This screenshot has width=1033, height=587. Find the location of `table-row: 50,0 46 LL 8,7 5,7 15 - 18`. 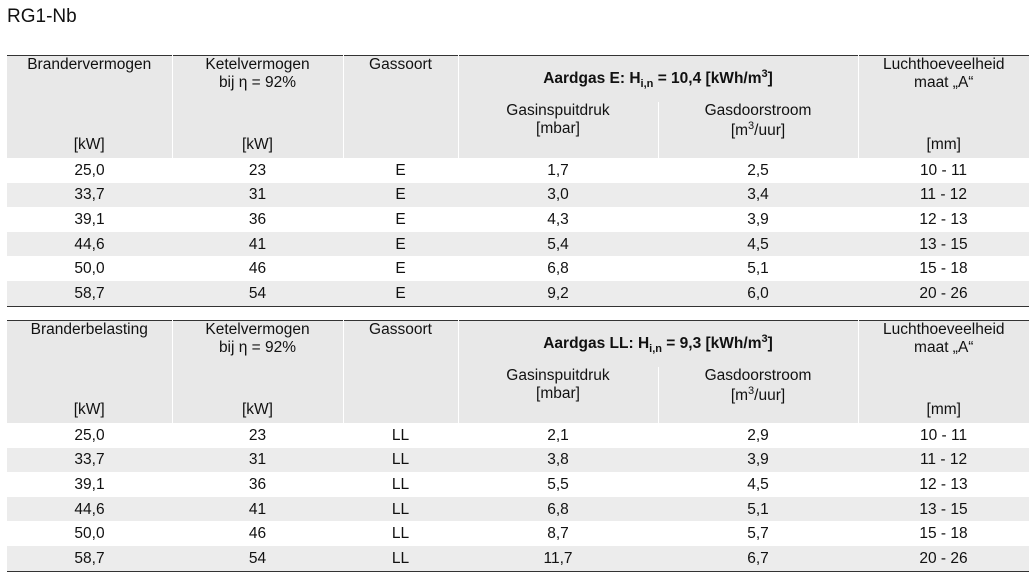

table-row: 50,0 46 LL 8,7 5,7 15 - 18 is located at coordinates (518, 533).